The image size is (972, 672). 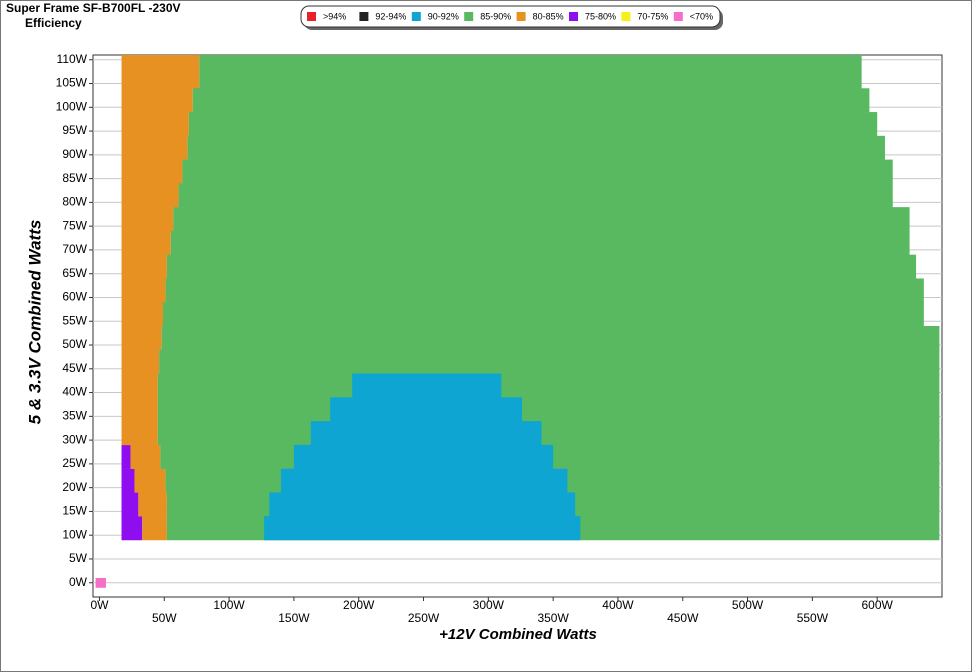 What do you see at coordinates (652, 16) in the screenshot?
I see `legend-label: 70-75%` at bounding box center [652, 16].